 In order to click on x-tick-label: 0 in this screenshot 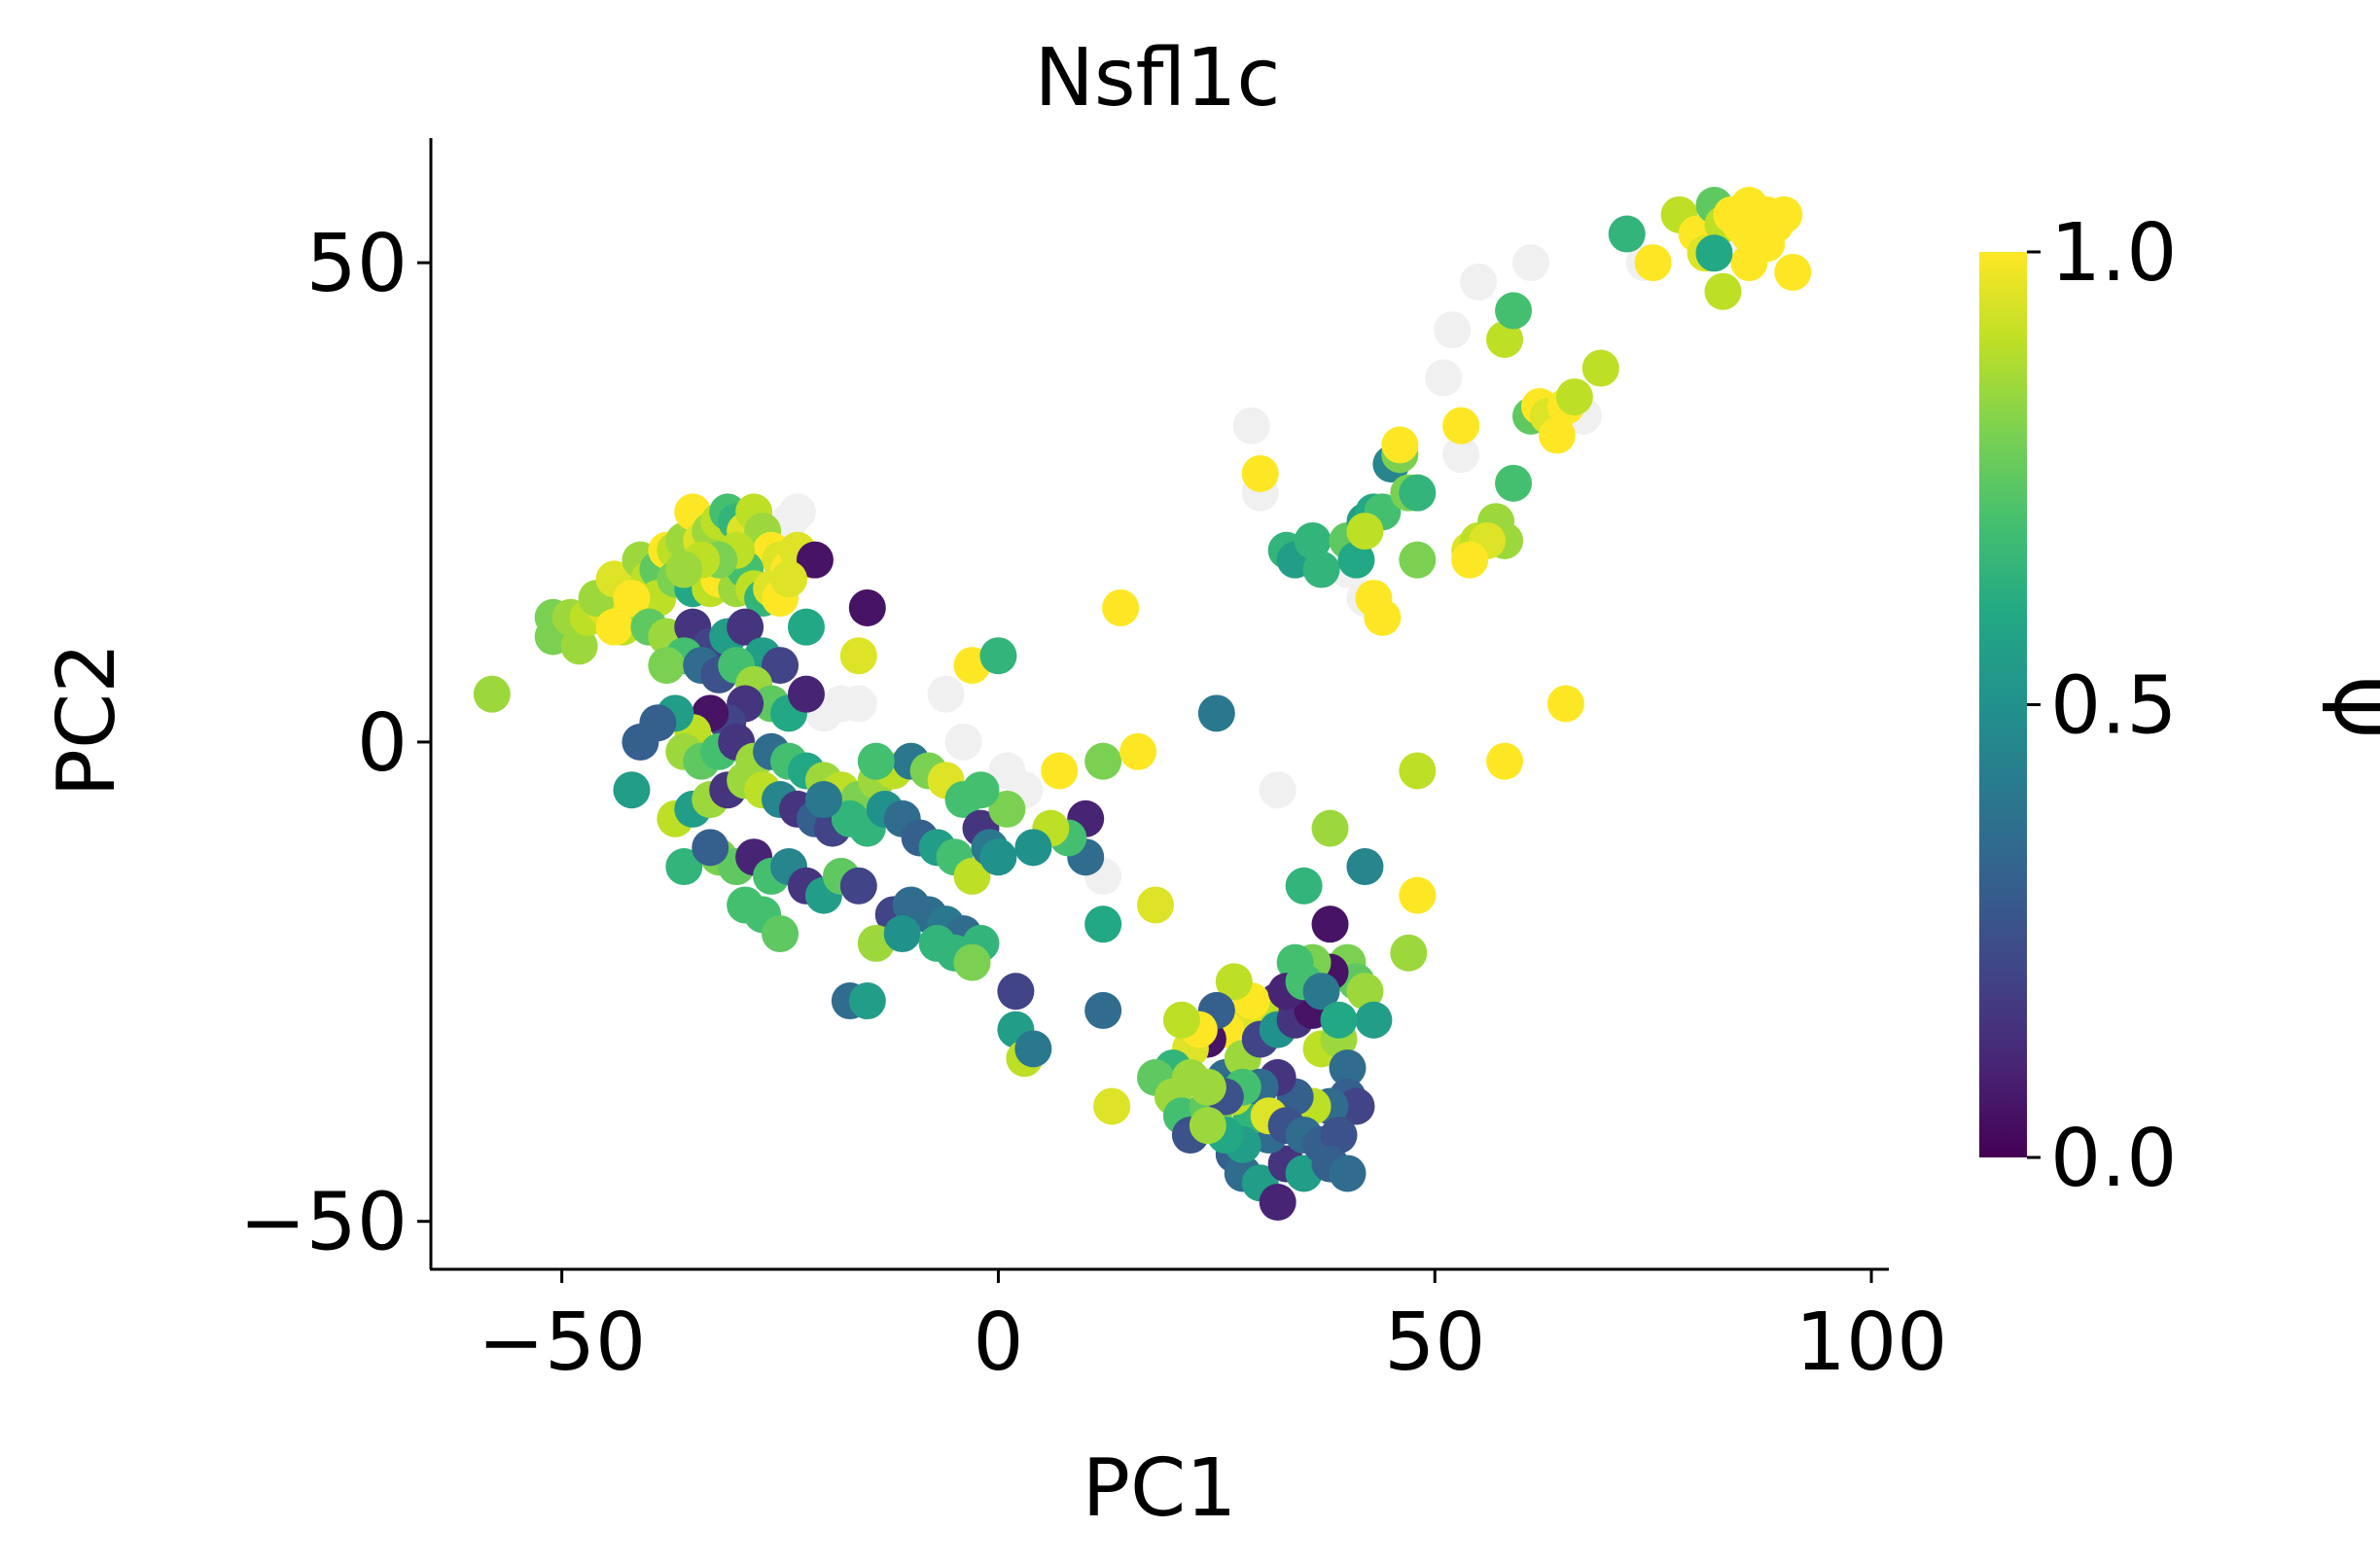, I will do `click(998, 1343)`.